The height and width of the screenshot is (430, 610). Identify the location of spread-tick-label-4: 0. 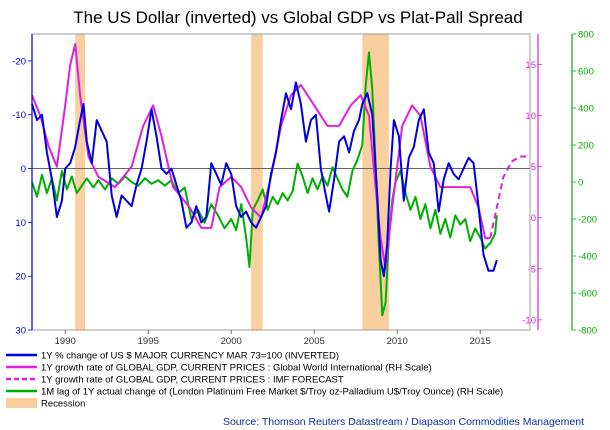
(580, 183).